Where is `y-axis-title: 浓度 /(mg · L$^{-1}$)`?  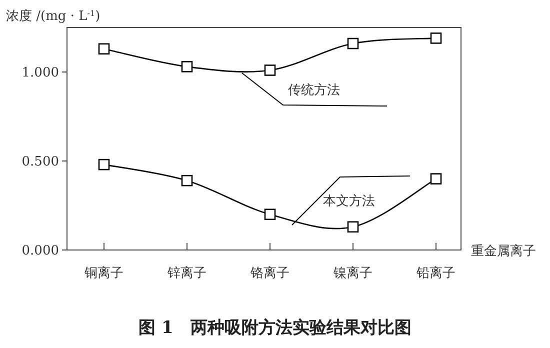 y-axis-title: 浓度 /(mg · L$^{-1}$) is located at coordinates (53, 16).